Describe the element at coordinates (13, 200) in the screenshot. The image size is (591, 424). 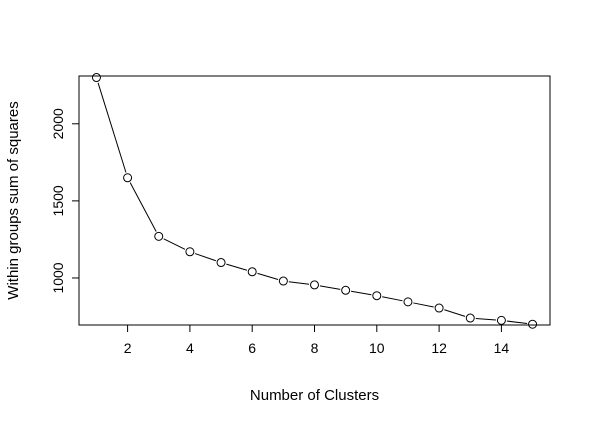
I see `y-axis-title: Within groups sum of squares` at that location.